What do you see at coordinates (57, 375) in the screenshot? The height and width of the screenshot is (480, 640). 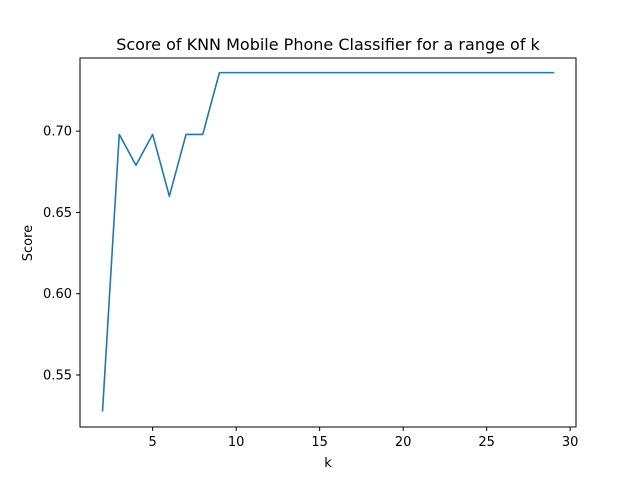 I see `y-tick-label: 0.55` at bounding box center [57, 375].